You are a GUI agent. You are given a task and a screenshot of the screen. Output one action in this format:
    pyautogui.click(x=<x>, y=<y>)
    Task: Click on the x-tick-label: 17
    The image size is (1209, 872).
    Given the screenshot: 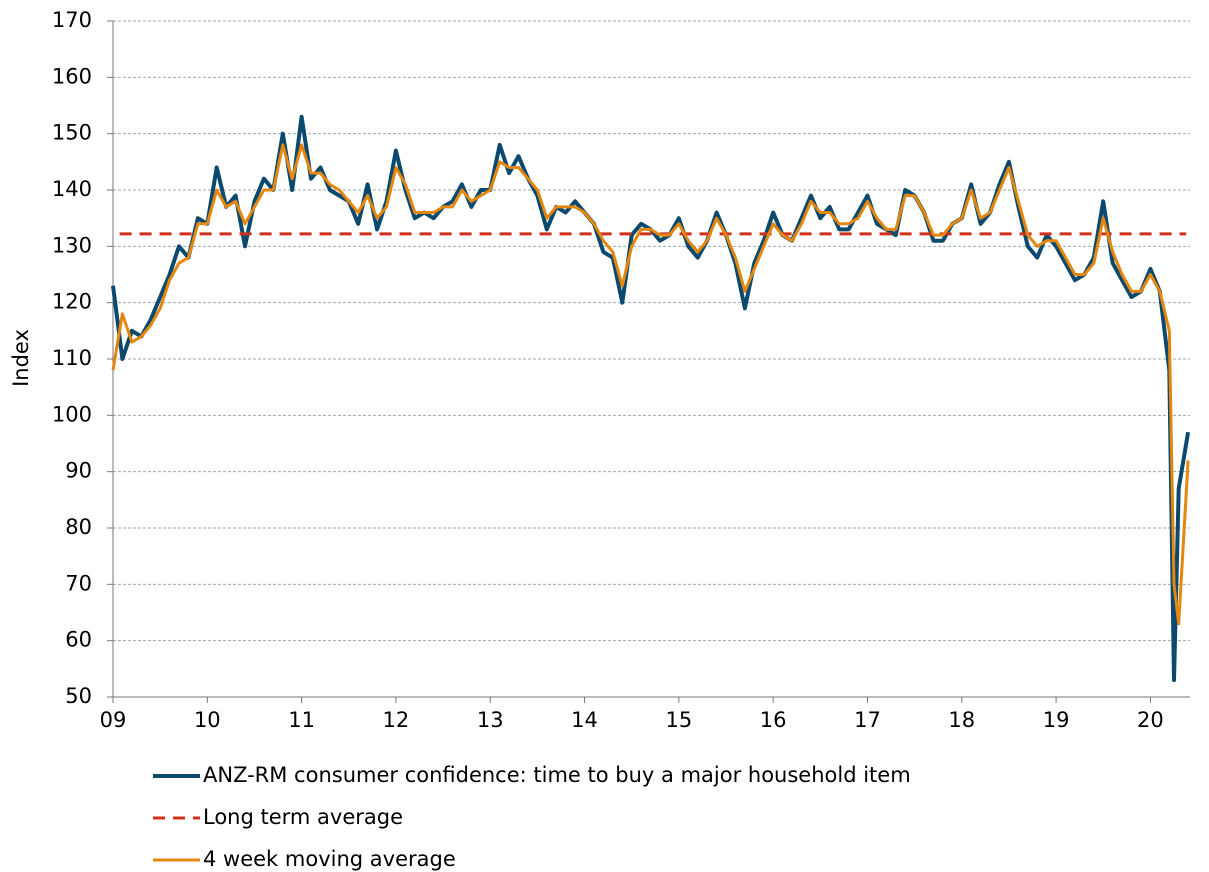 What is the action you would take?
    pyautogui.click(x=867, y=720)
    